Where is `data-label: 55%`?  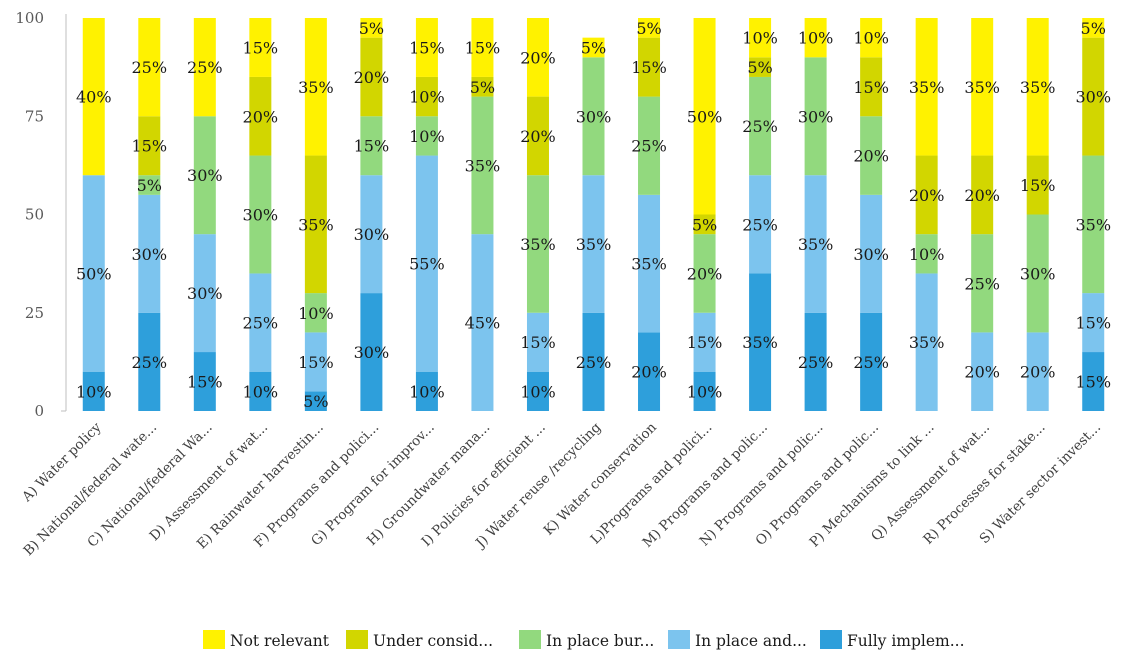
data-label: 55% is located at coordinates (427, 264).